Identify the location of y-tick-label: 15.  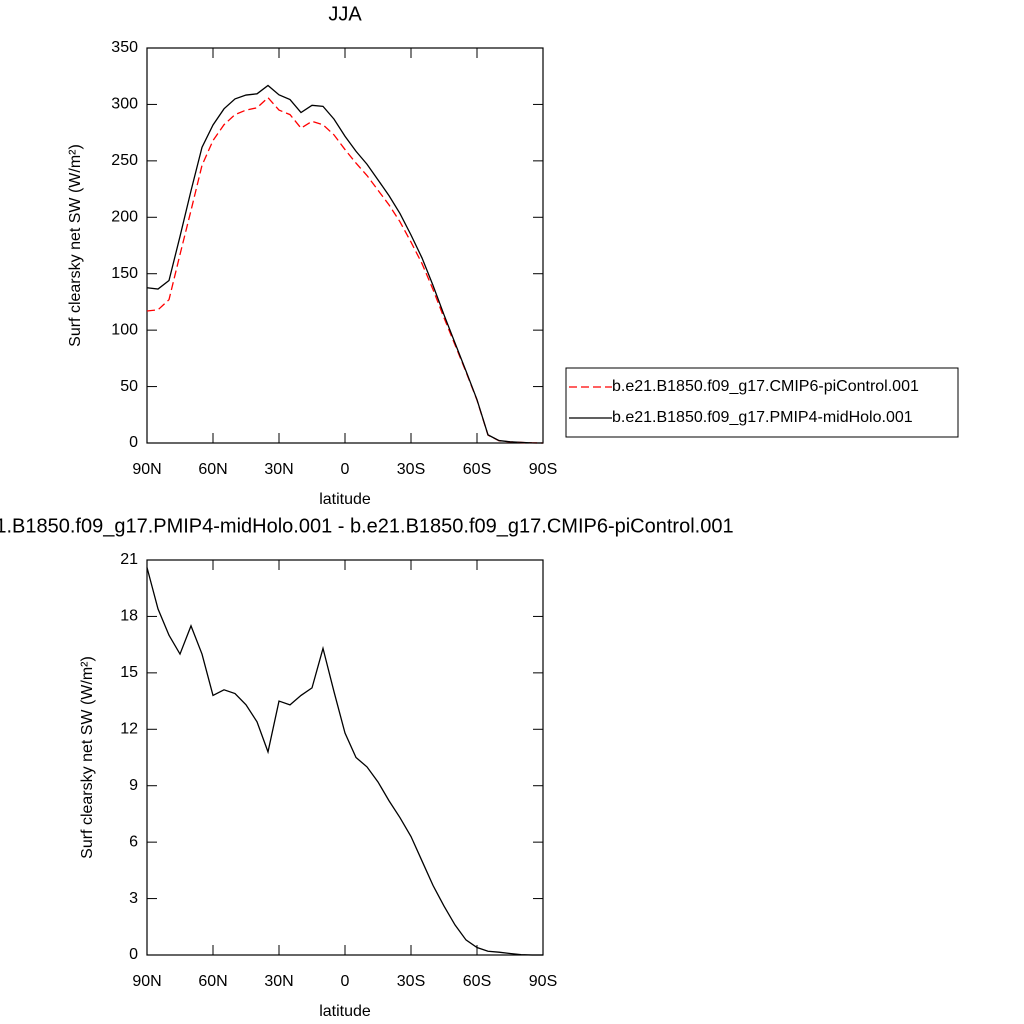
(129, 672).